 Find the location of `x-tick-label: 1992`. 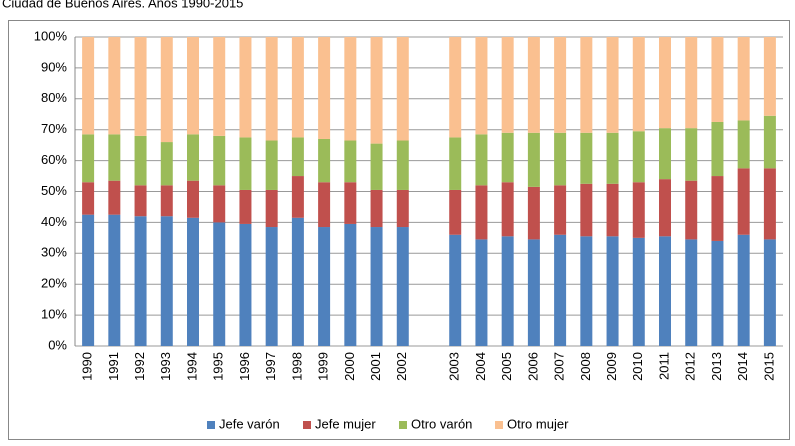

x-tick-label: 1992 is located at coordinates (139, 366).